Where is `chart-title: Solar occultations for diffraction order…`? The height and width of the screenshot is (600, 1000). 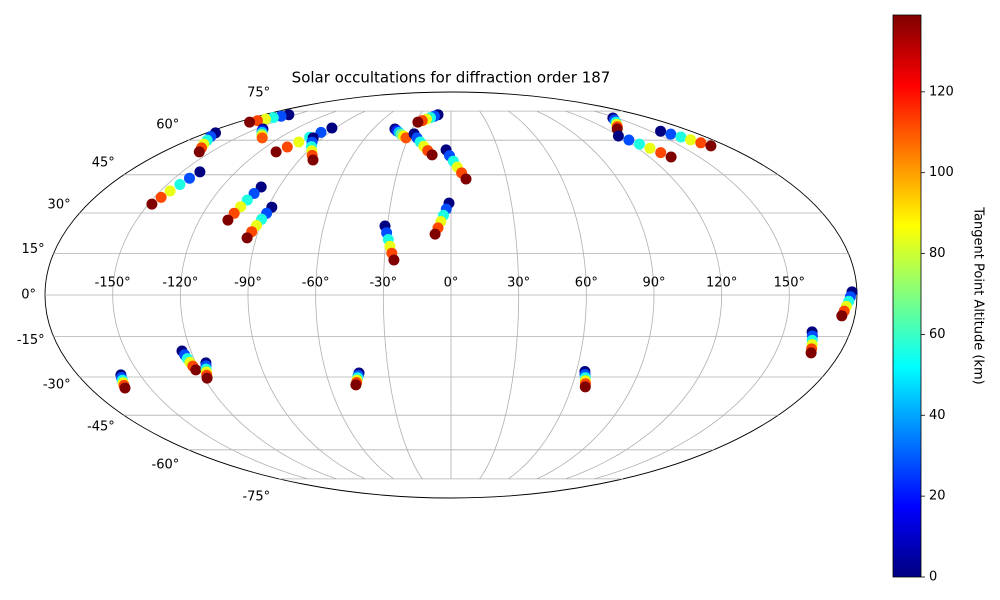
chart-title: Solar occultations for diffraction order… is located at coordinates (451, 78).